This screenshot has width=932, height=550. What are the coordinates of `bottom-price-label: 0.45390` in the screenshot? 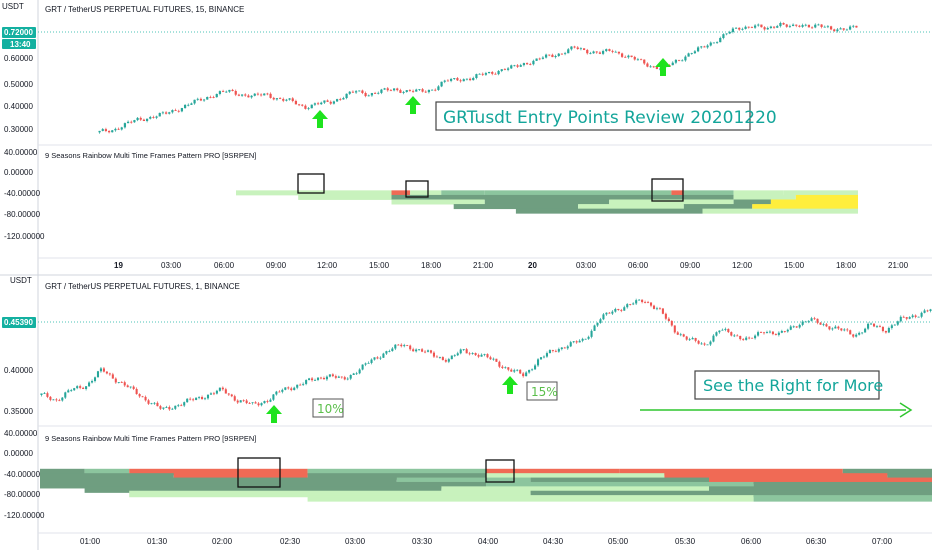 It's located at (18, 322).